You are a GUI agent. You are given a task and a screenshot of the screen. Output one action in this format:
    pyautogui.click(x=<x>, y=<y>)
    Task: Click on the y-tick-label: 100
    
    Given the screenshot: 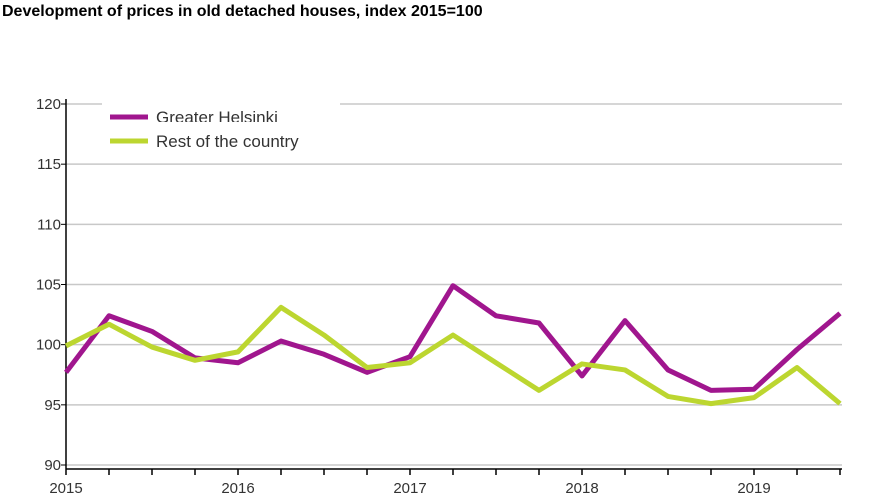 What is the action you would take?
    pyautogui.click(x=48, y=345)
    